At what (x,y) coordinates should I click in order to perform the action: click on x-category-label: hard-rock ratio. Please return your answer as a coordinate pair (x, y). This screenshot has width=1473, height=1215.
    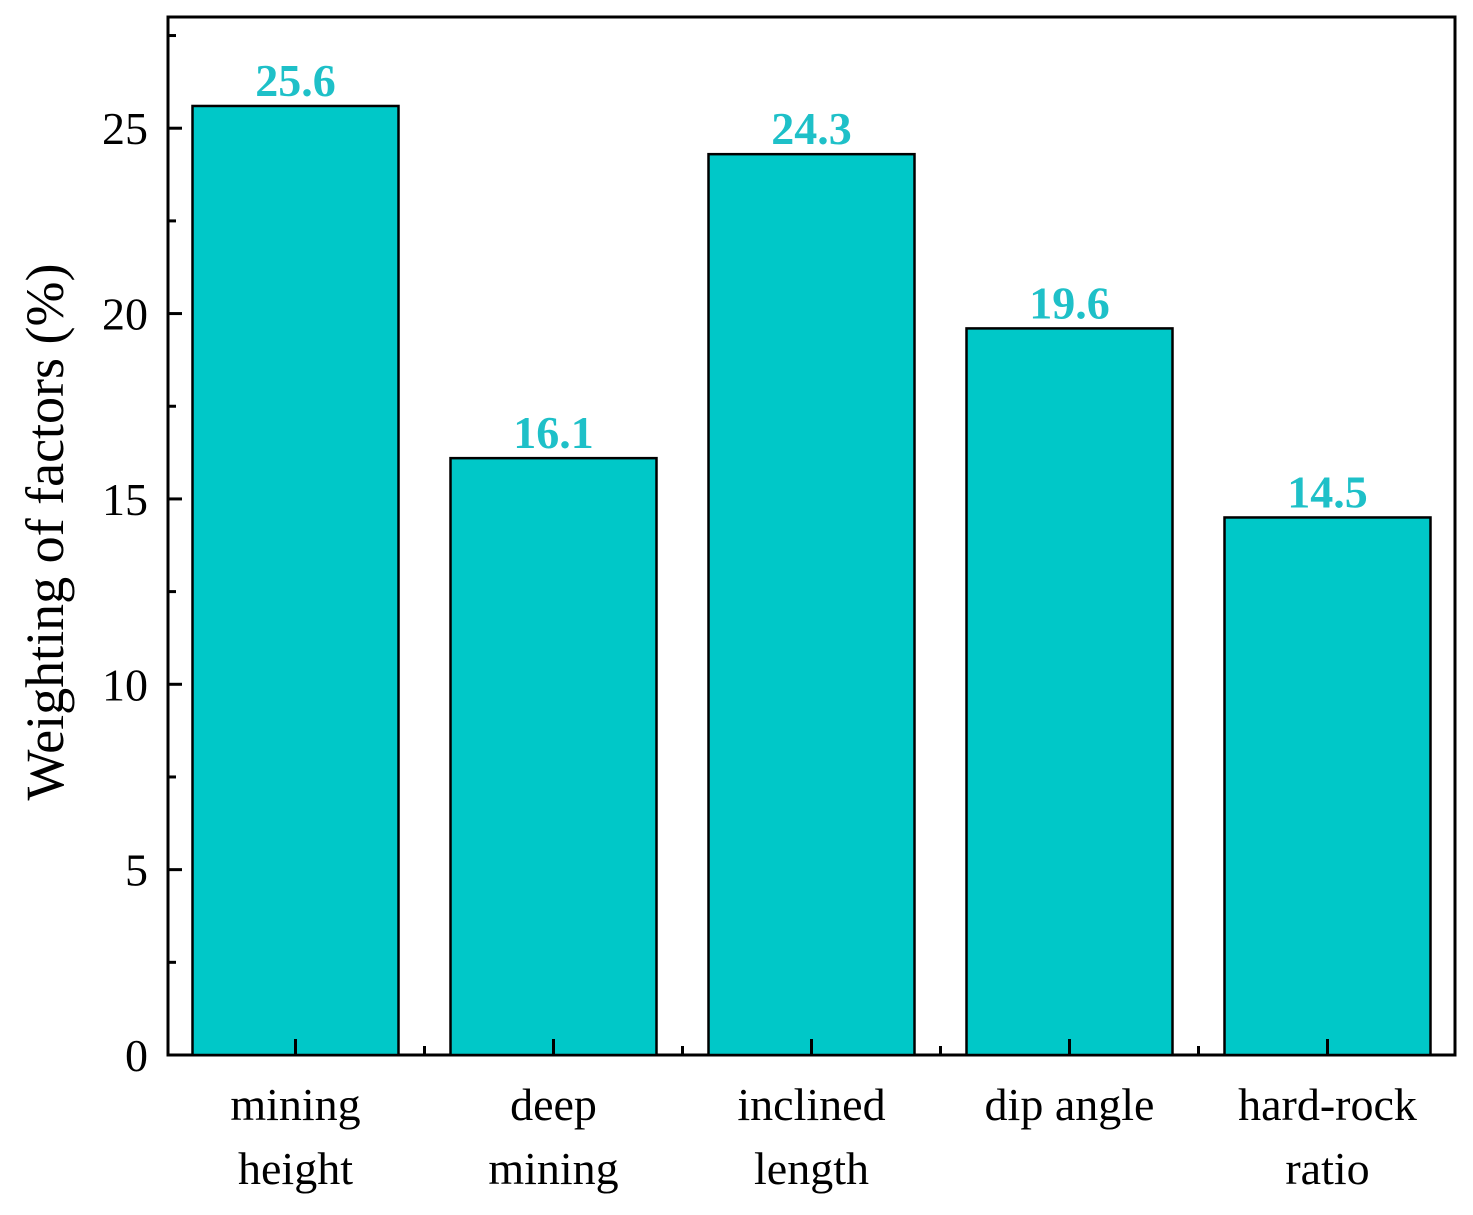
    Looking at the image, I should click on (1327, 1136).